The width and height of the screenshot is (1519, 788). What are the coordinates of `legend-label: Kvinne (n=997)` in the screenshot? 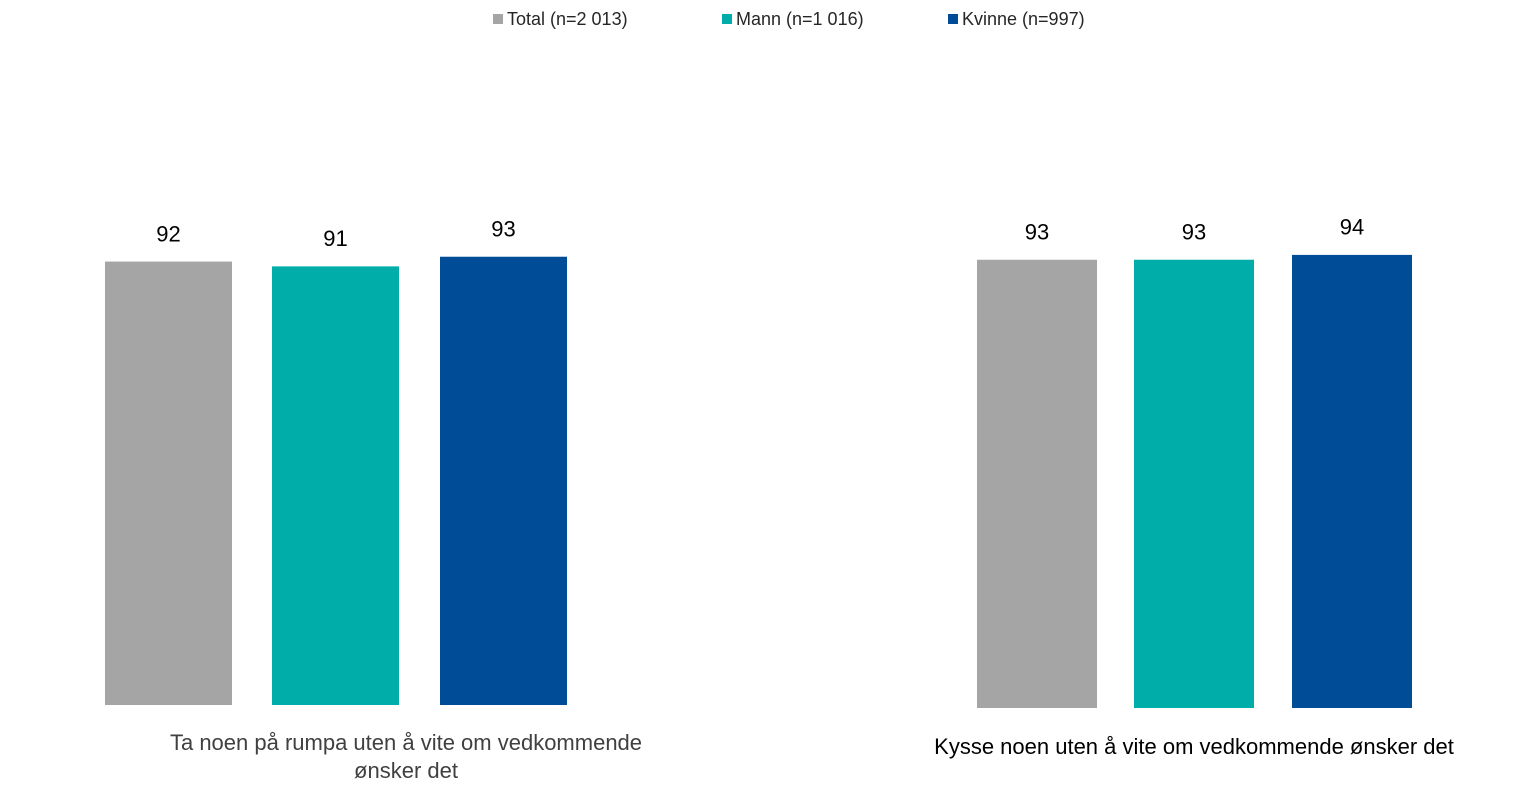 It's located at (1023, 19).